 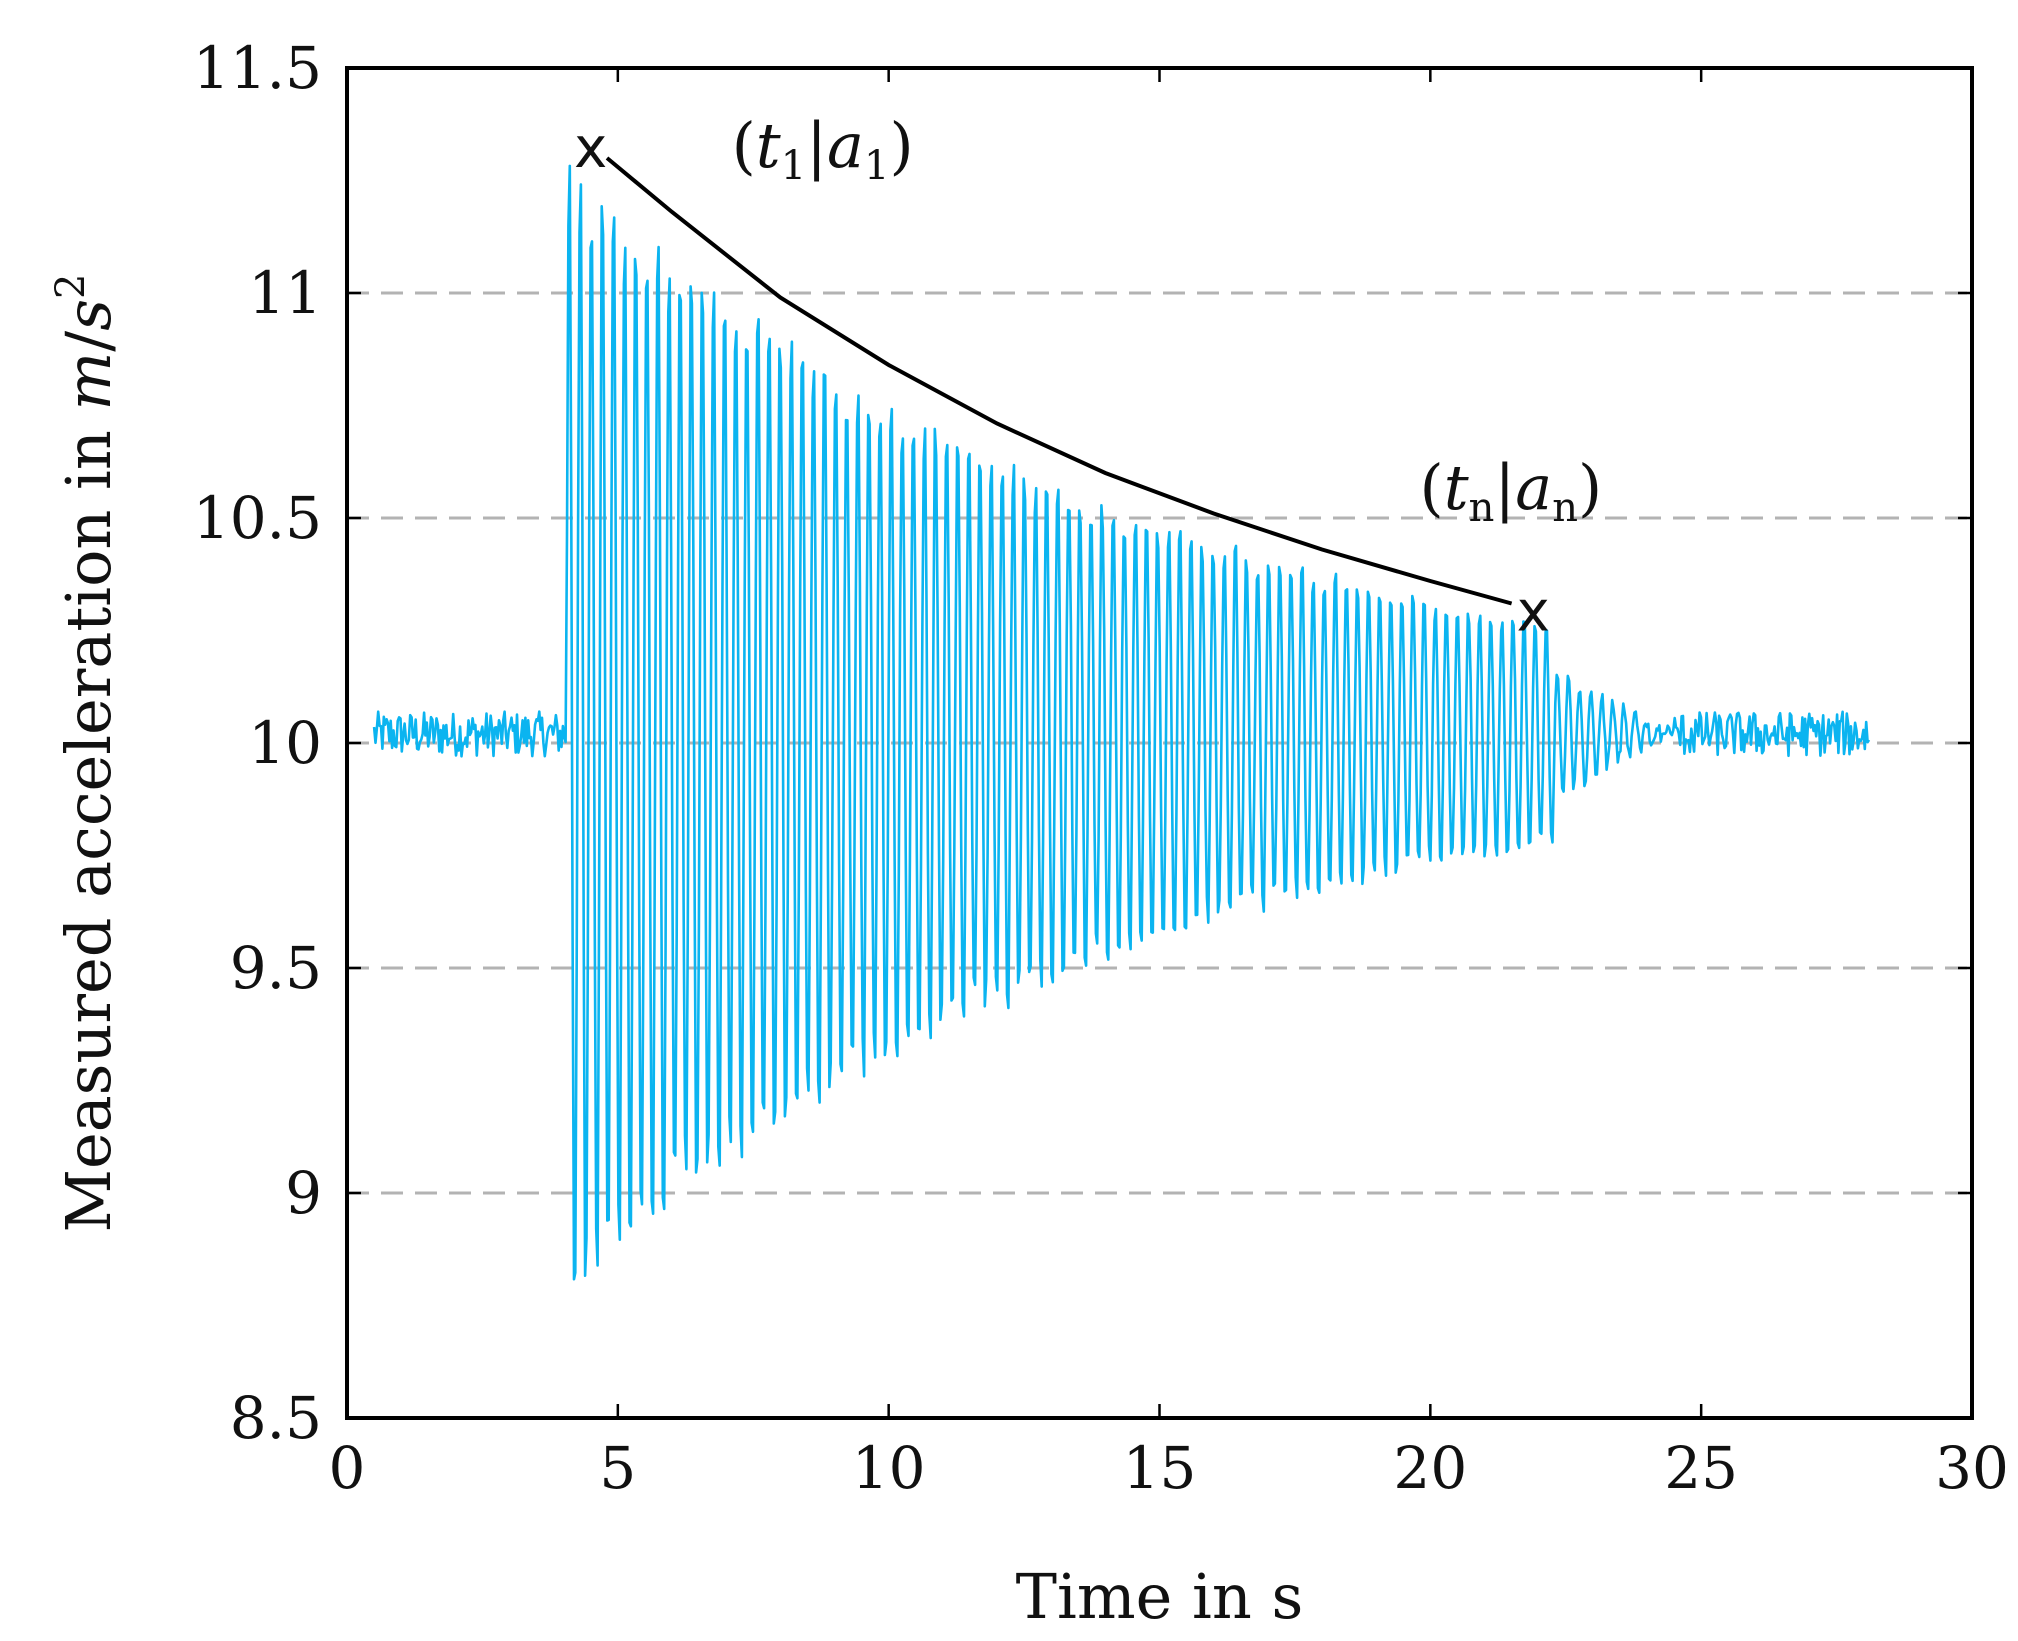 I want to click on x-tick-label: 30, so click(x=1972, y=1468).